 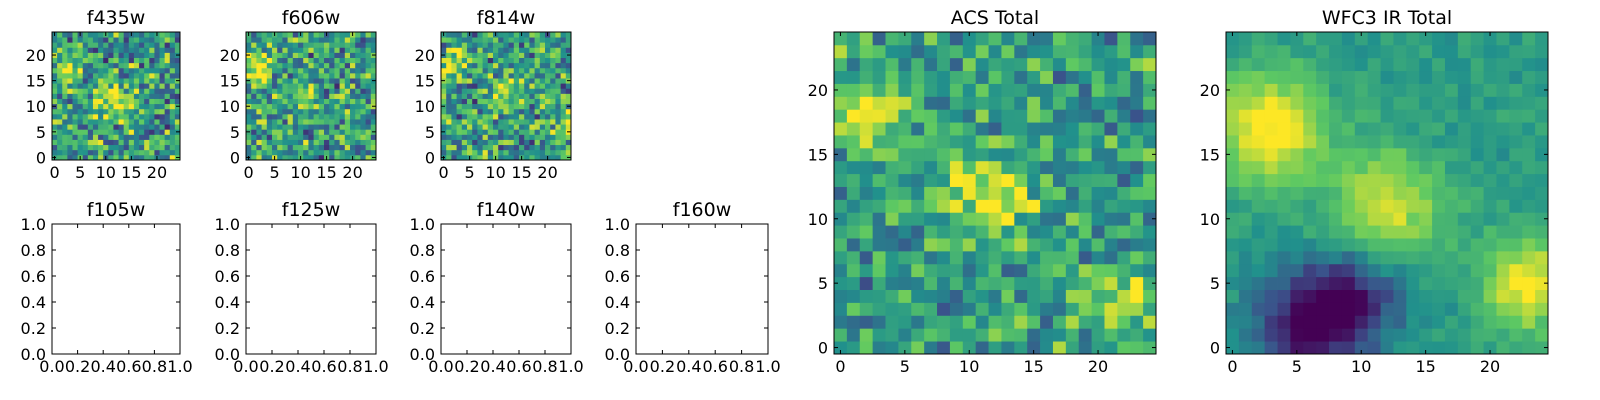 What do you see at coordinates (227, 250) in the screenshot?
I see `y-tick-label: 0.8` at bounding box center [227, 250].